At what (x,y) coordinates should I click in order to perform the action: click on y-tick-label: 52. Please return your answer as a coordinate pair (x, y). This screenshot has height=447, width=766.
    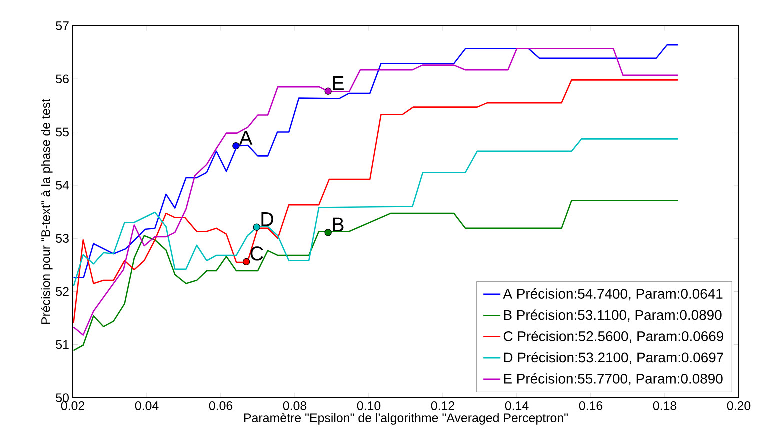
    Looking at the image, I should click on (62, 291).